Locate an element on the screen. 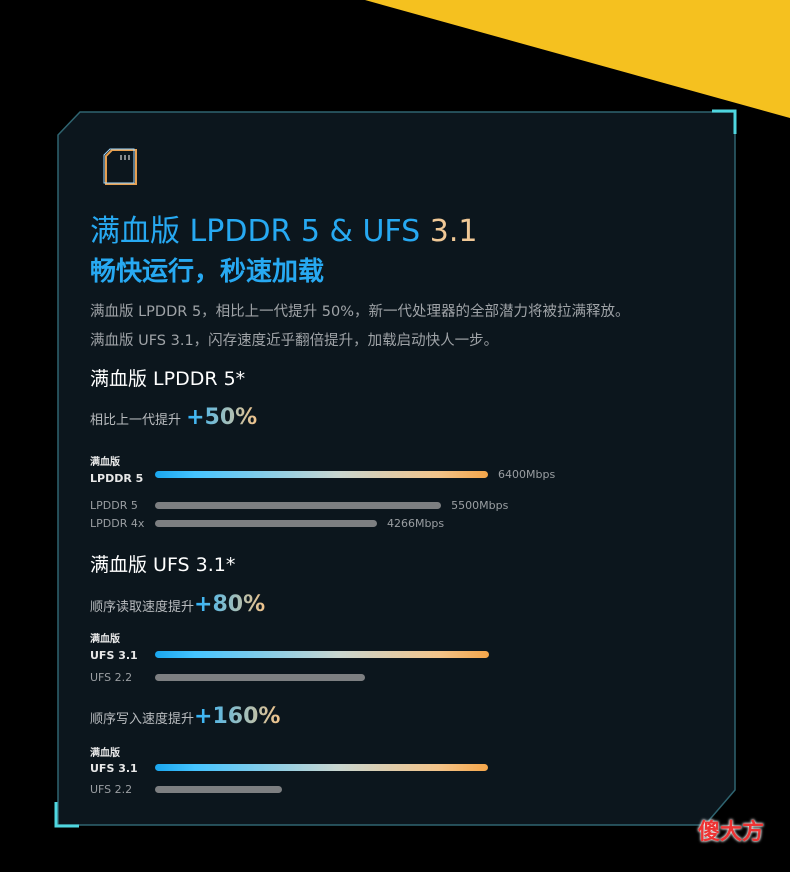 This screenshot has width=790, height=872. section-title: 满血版 LPDDR 5* is located at coordinates (168, 379).